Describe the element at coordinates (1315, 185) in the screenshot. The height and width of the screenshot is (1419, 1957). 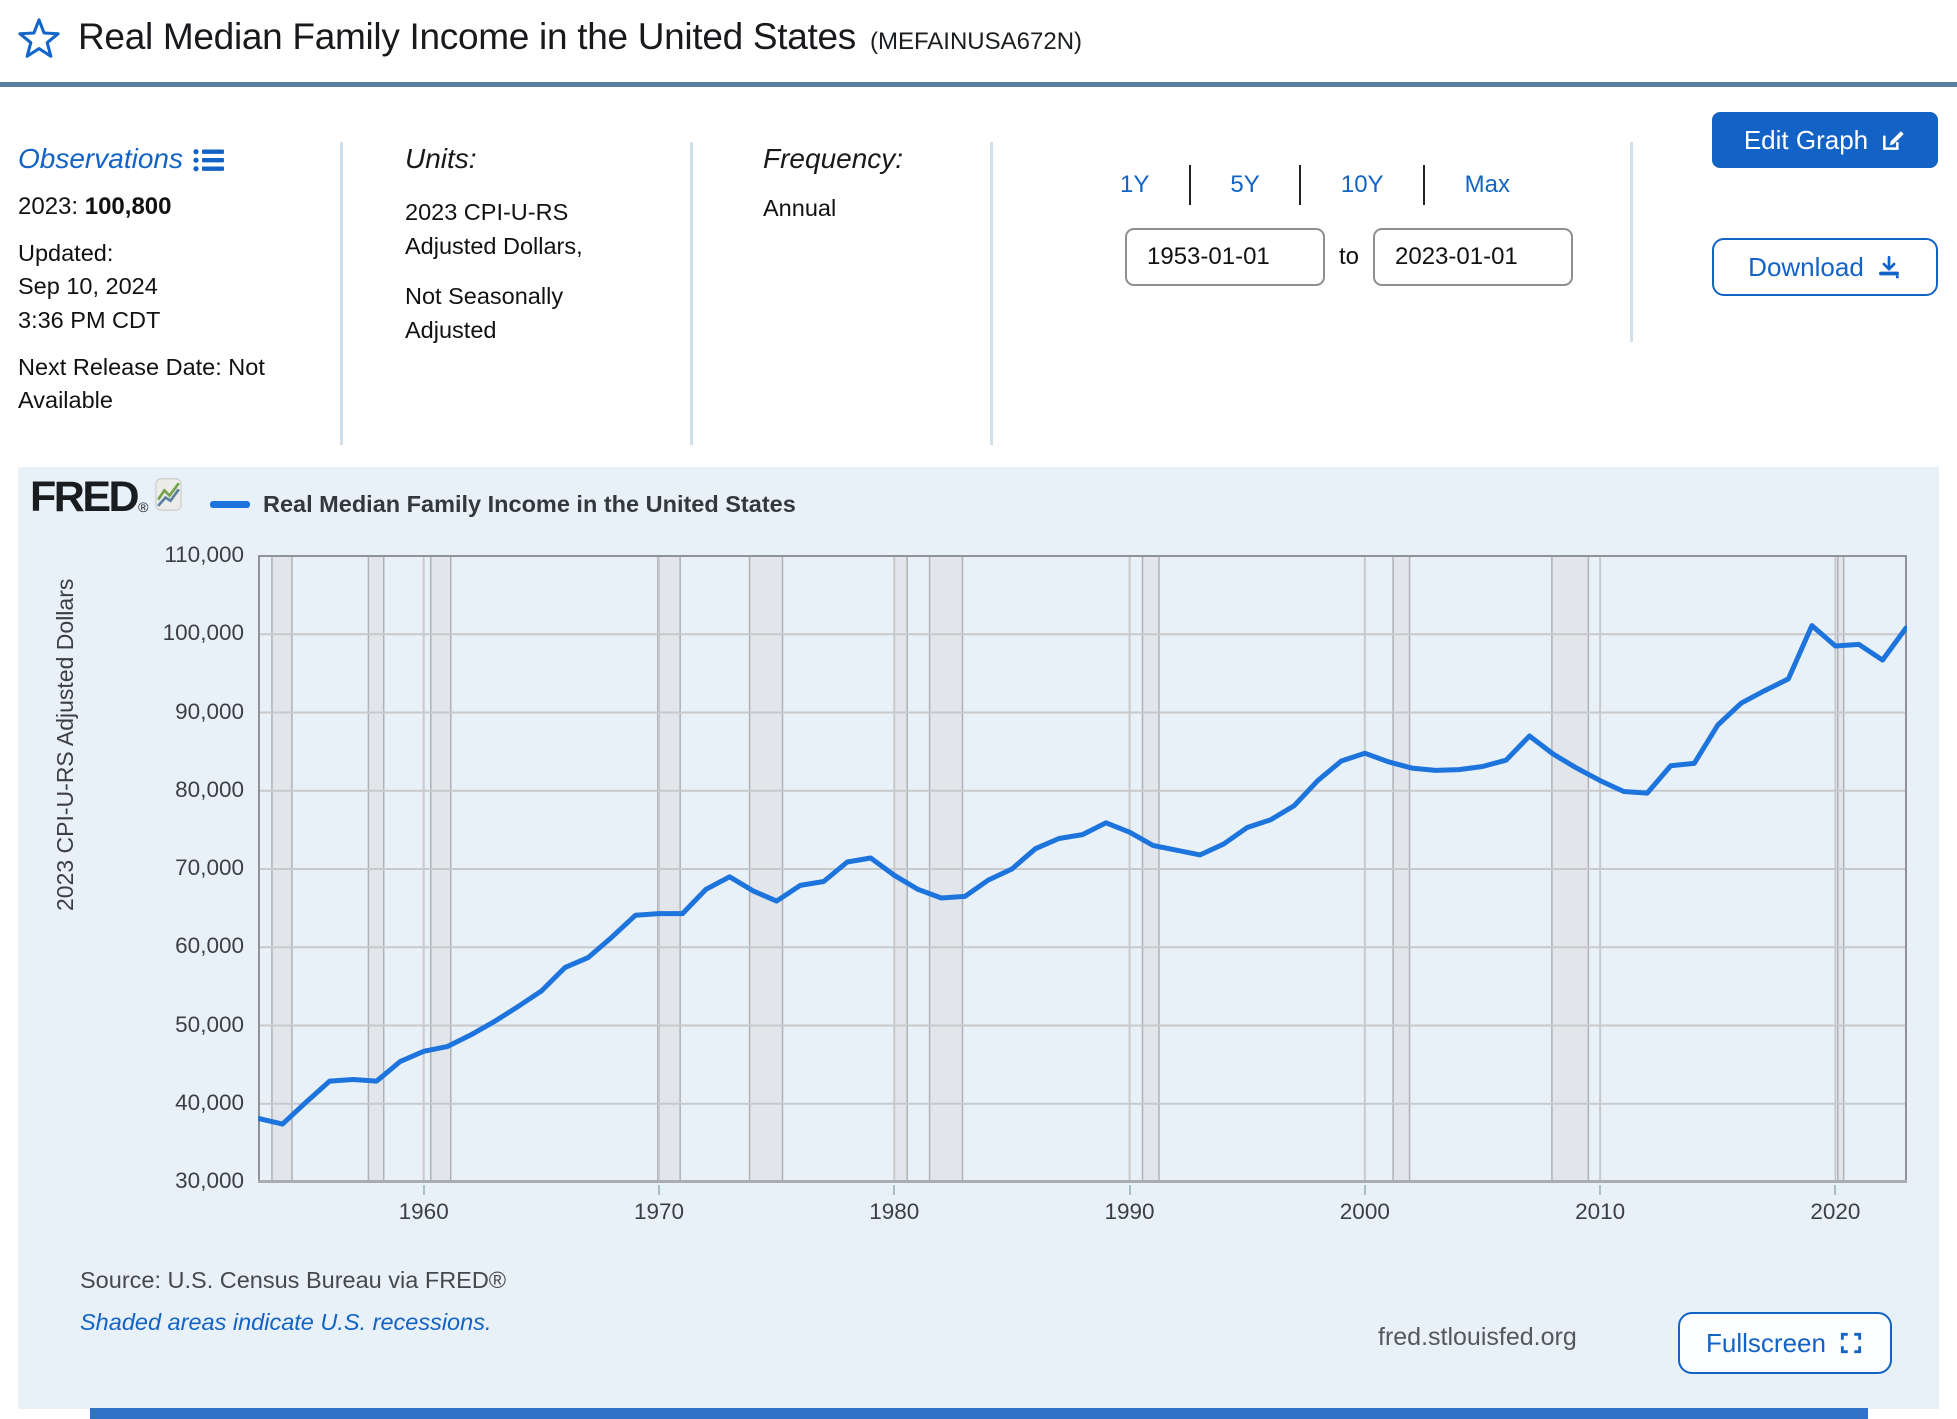
I see `range-presets: 1Y 5Y 10Y Max` at that location.